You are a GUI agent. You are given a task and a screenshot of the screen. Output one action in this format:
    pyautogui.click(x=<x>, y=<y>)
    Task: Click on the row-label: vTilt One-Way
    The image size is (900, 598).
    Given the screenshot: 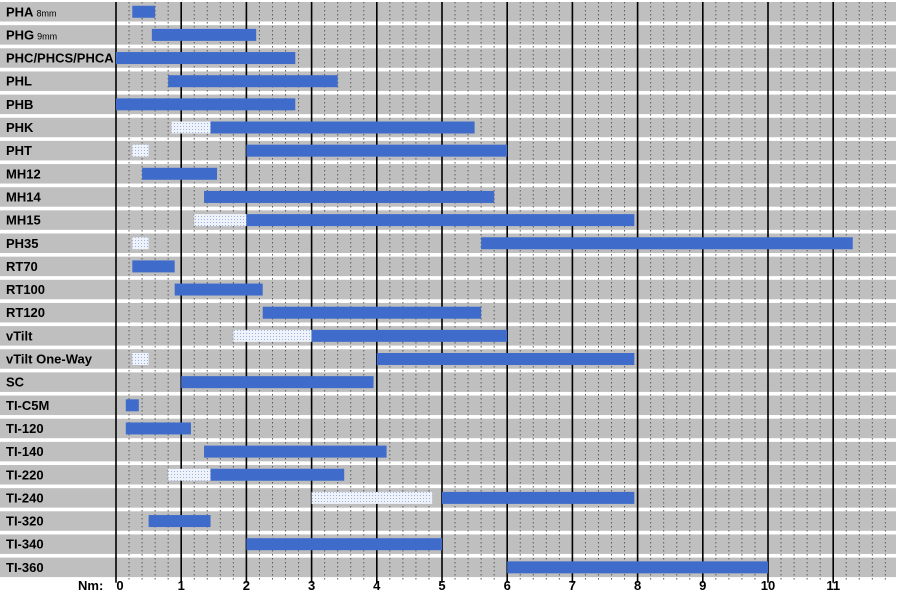 What is the action you would take?
    pyautogui.click(x=49, y=359)
    